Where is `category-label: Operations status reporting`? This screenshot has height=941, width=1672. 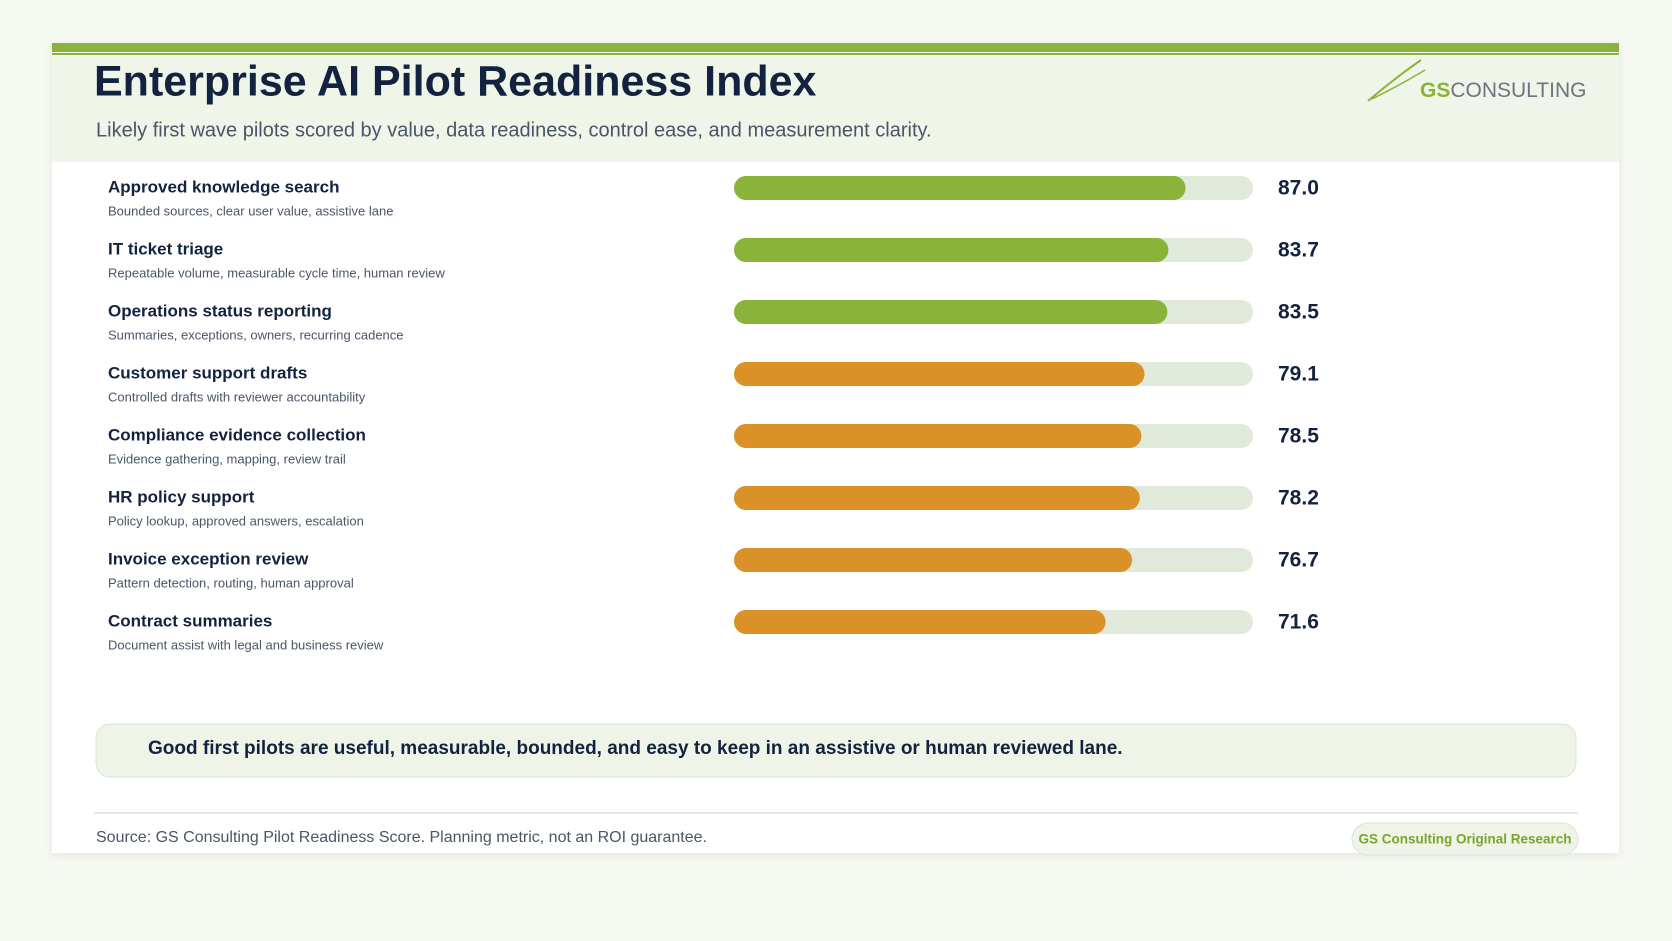 category-label: Operations status reporting is located at coordinates (220, 310).